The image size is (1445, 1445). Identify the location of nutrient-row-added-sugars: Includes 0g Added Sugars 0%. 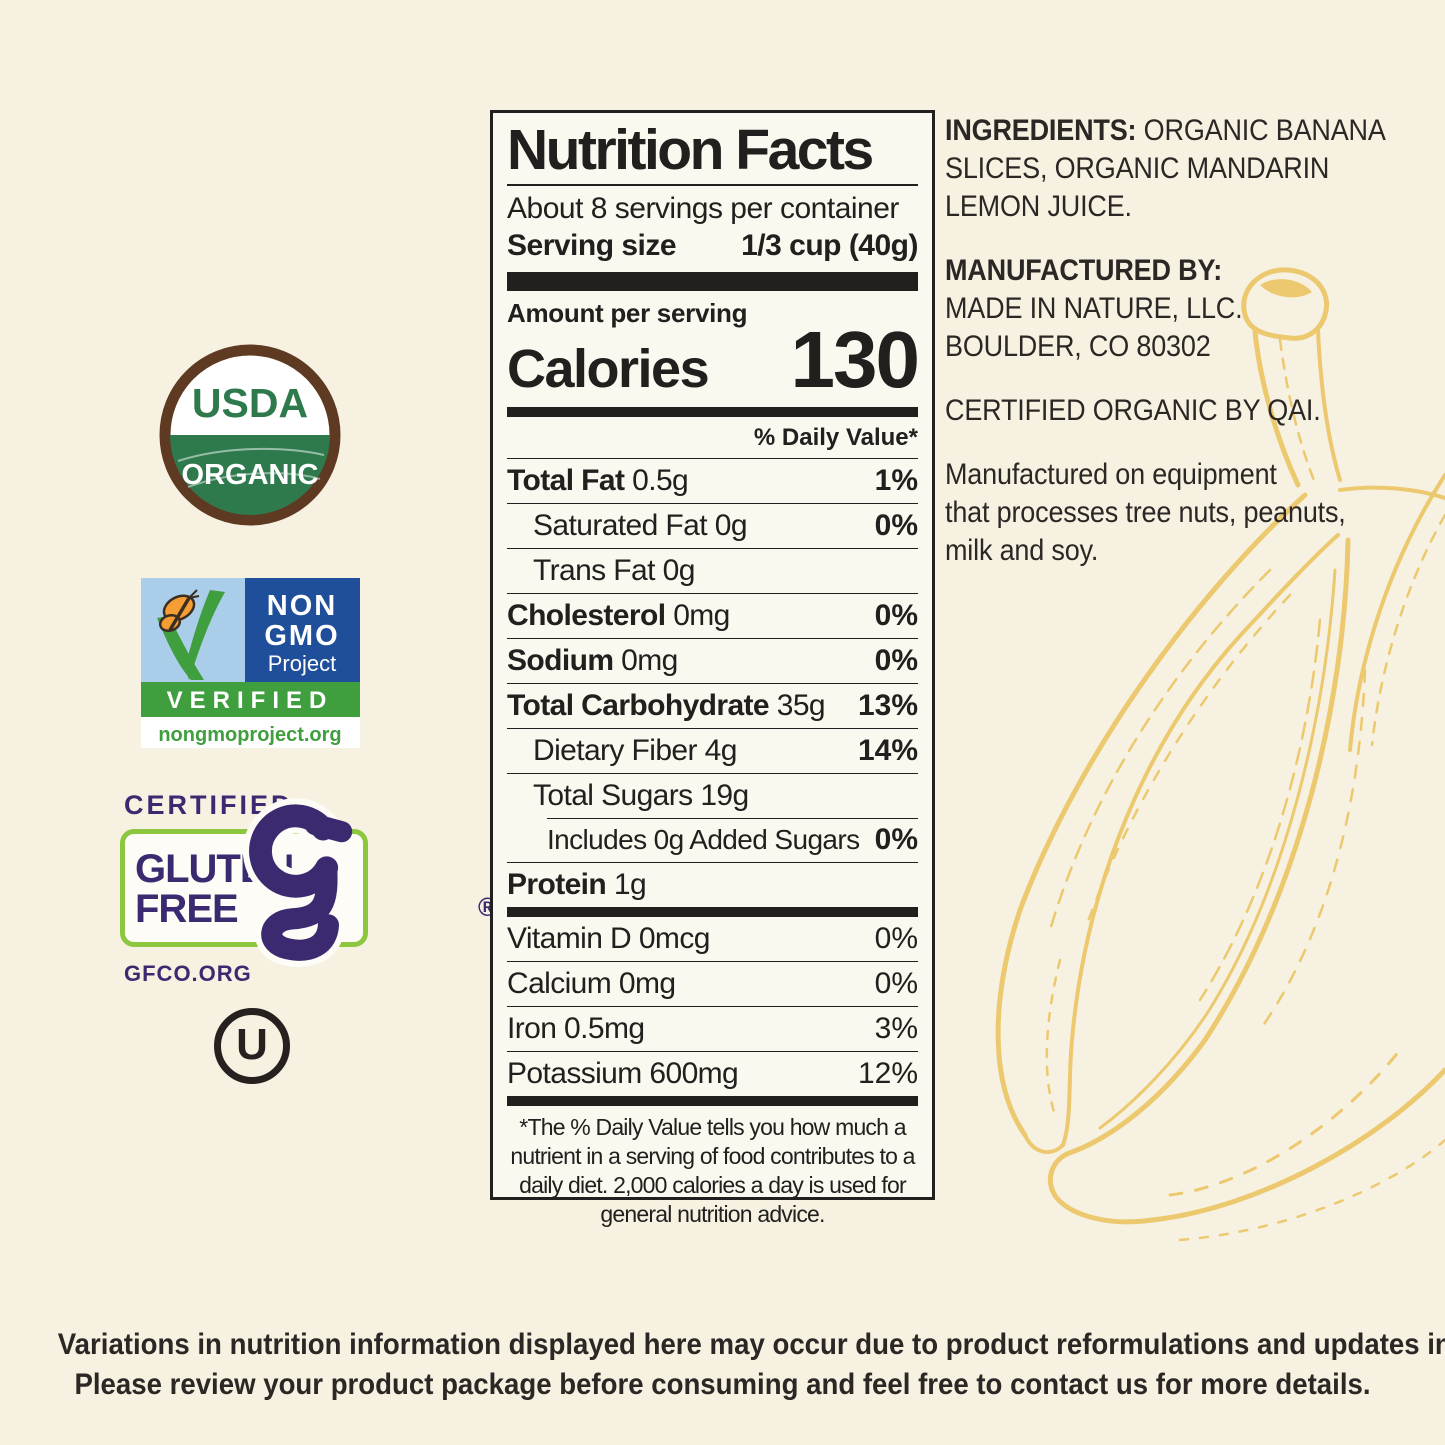
(712, 841).